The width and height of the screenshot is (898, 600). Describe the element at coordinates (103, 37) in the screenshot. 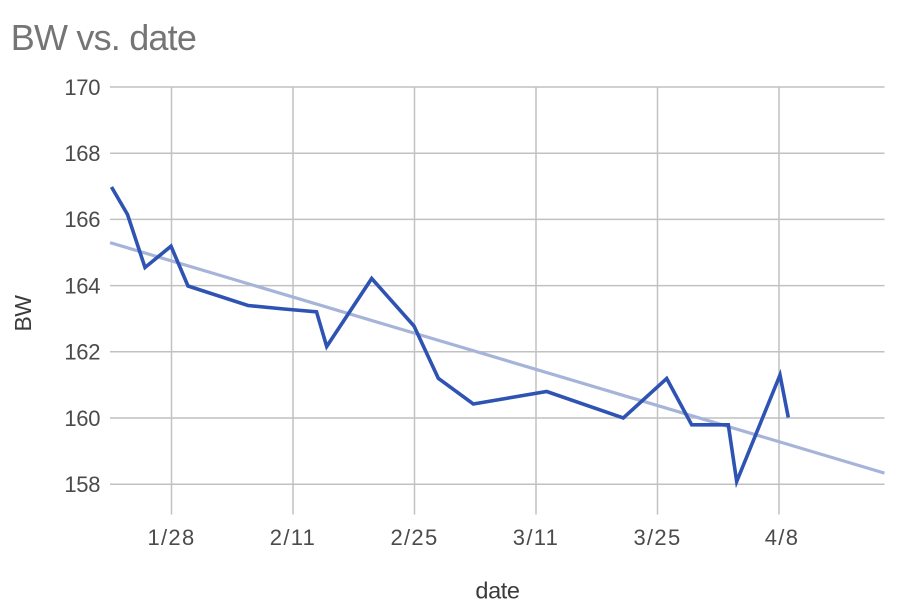

I see `svg-text: BW vs. date` at that location.